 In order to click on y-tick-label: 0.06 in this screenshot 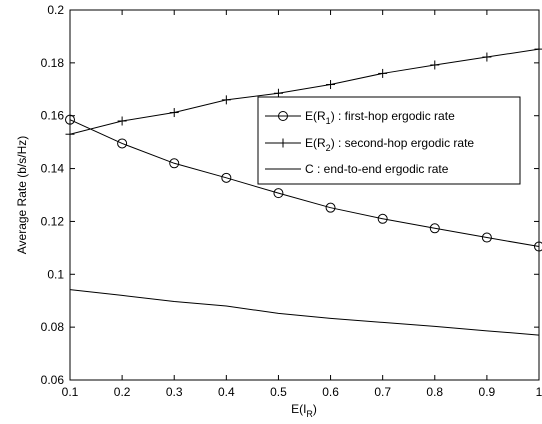, I will do `click(53, 380)`.